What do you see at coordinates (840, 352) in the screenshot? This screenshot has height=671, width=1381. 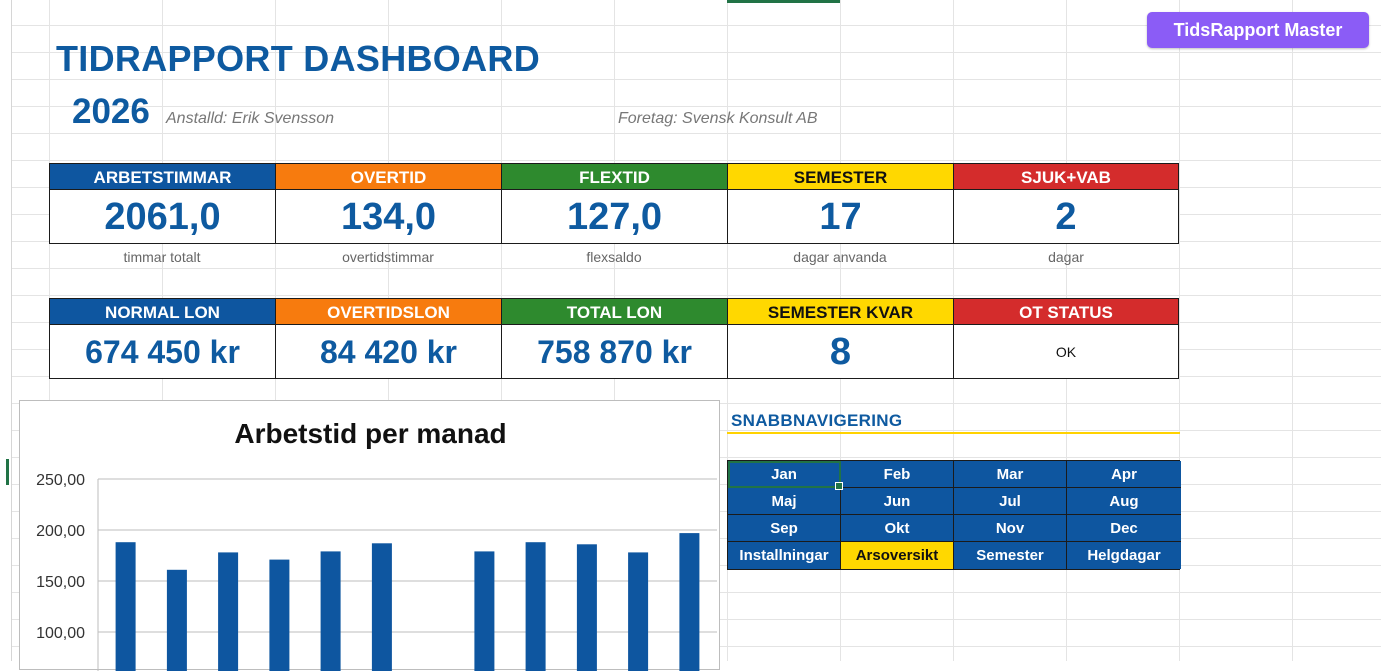 I see `kpi-value: 8` at bounding box center [840, 352].